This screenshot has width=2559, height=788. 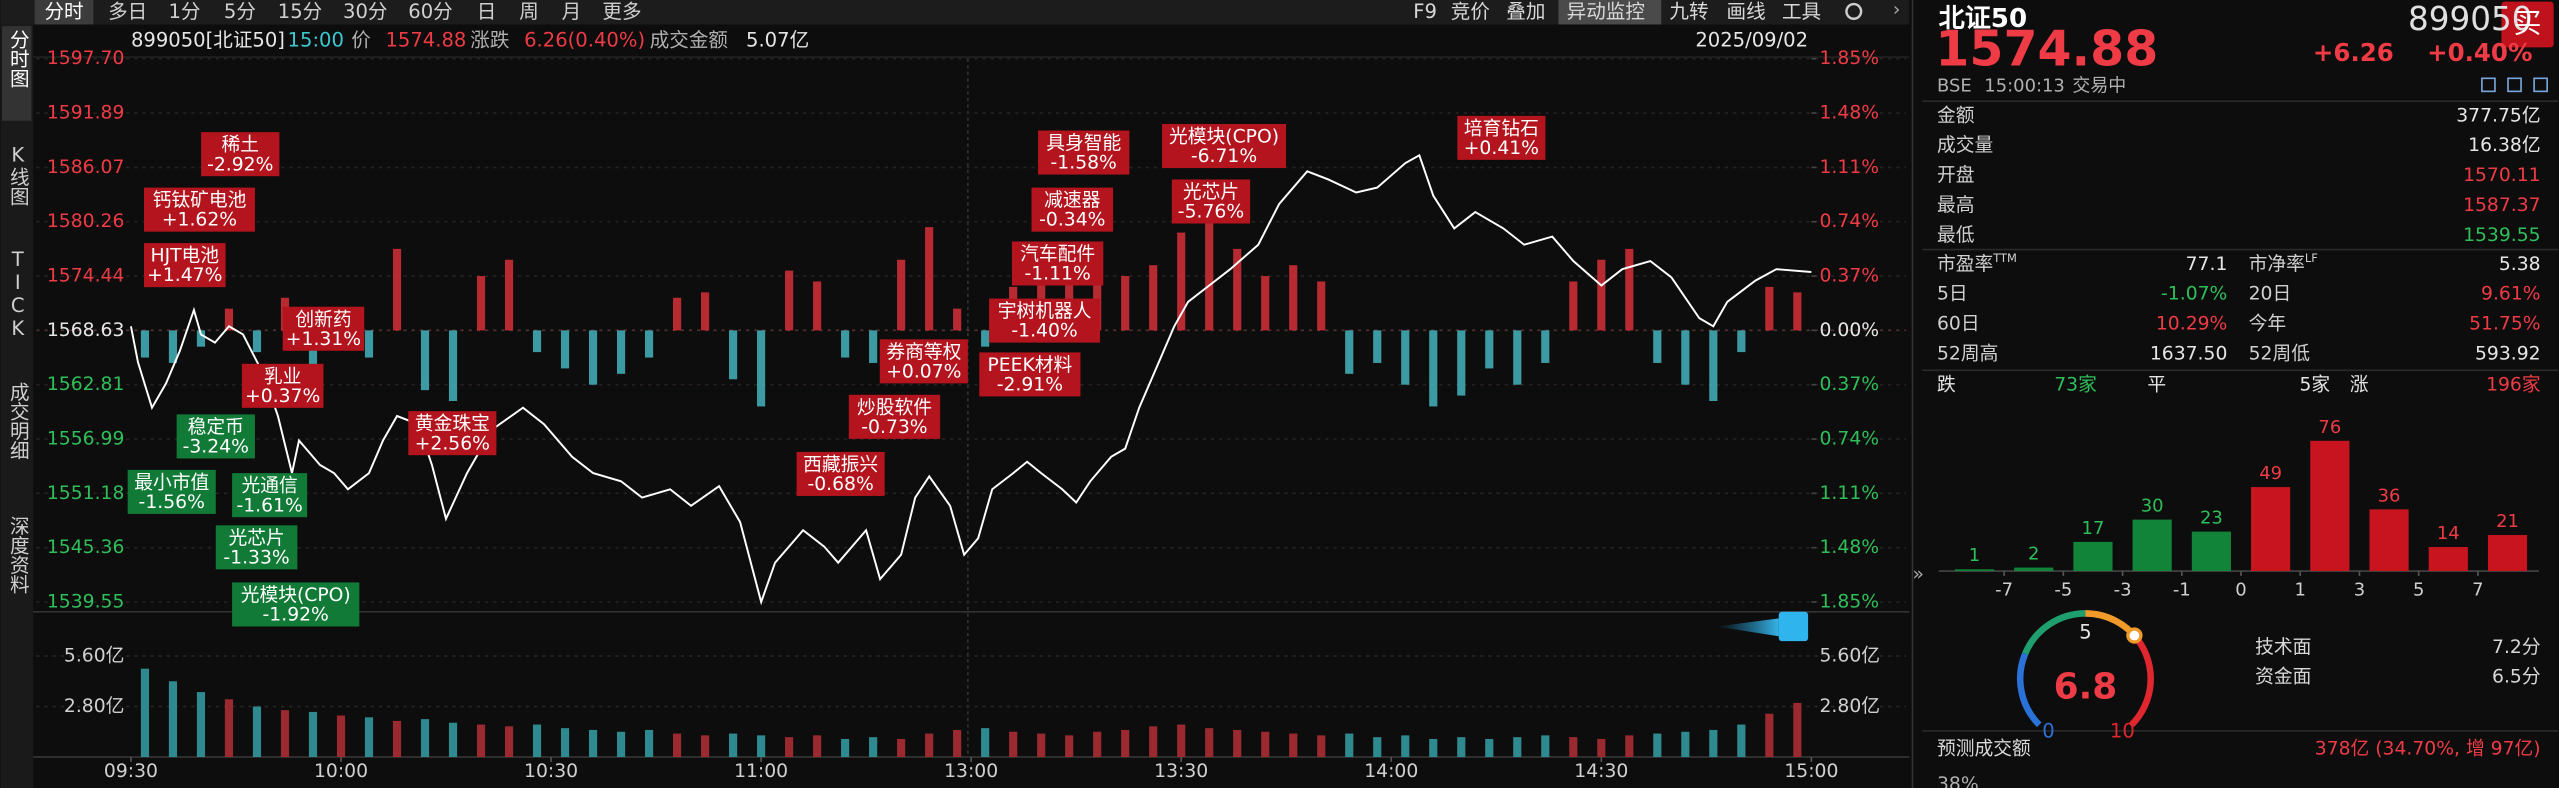 What do you see at coordinates (487, 11) in the screenshot?
I see `toolbar-tab: 日` at bounding box center [487, 11].